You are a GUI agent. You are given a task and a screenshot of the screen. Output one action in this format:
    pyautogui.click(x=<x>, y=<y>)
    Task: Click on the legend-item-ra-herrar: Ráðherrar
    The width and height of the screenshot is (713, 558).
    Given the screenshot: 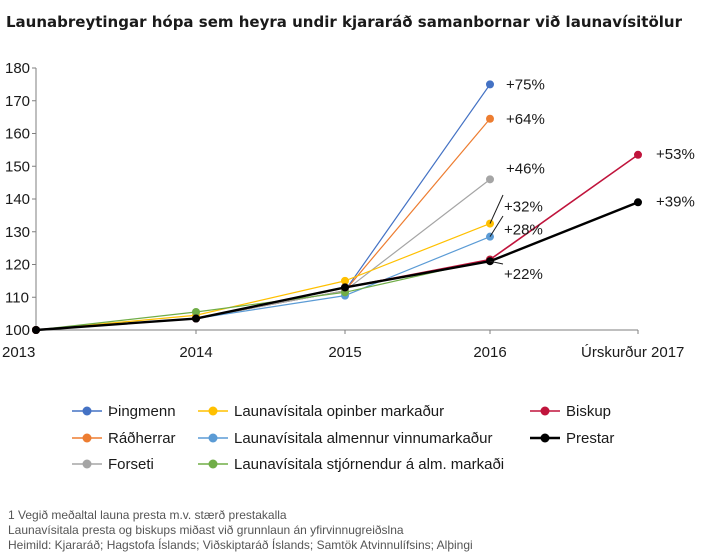 What is the action you would take?
    pyautogui.click(x=124, y=438)
    